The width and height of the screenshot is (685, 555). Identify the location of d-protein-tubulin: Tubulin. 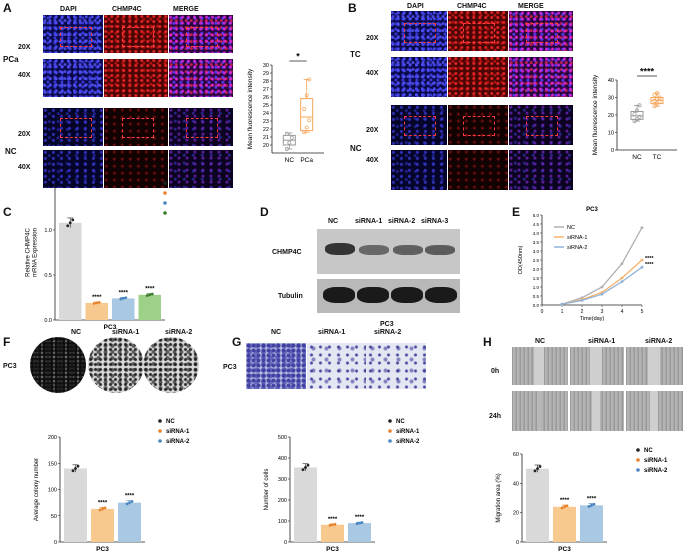
(290, 296).